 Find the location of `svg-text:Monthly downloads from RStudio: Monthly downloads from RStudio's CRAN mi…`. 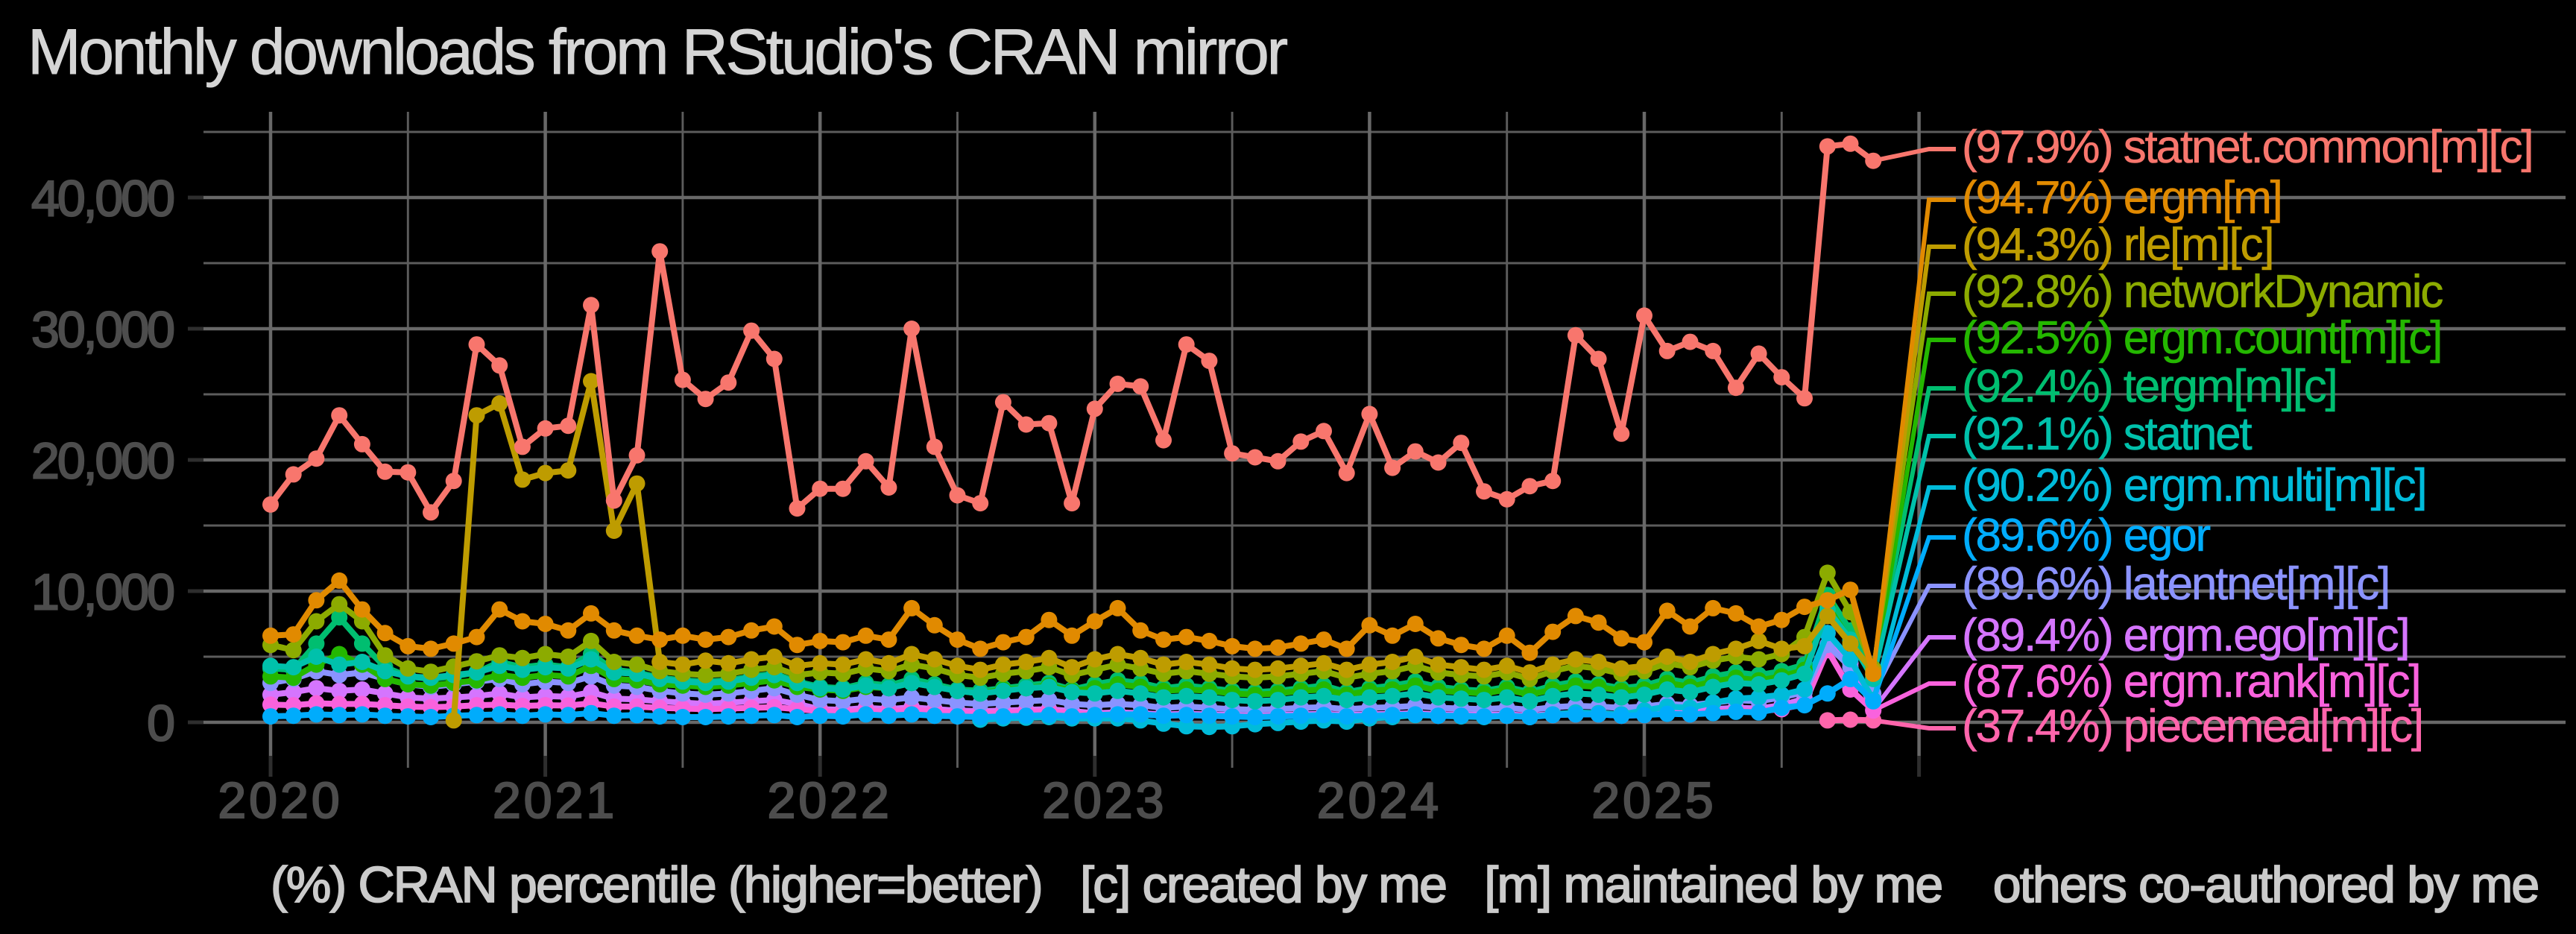

svg-text:Monthly downloads from RStudio: Monthly downloads from RStudio's CRAN mi… is located at coordinates (657, 52).